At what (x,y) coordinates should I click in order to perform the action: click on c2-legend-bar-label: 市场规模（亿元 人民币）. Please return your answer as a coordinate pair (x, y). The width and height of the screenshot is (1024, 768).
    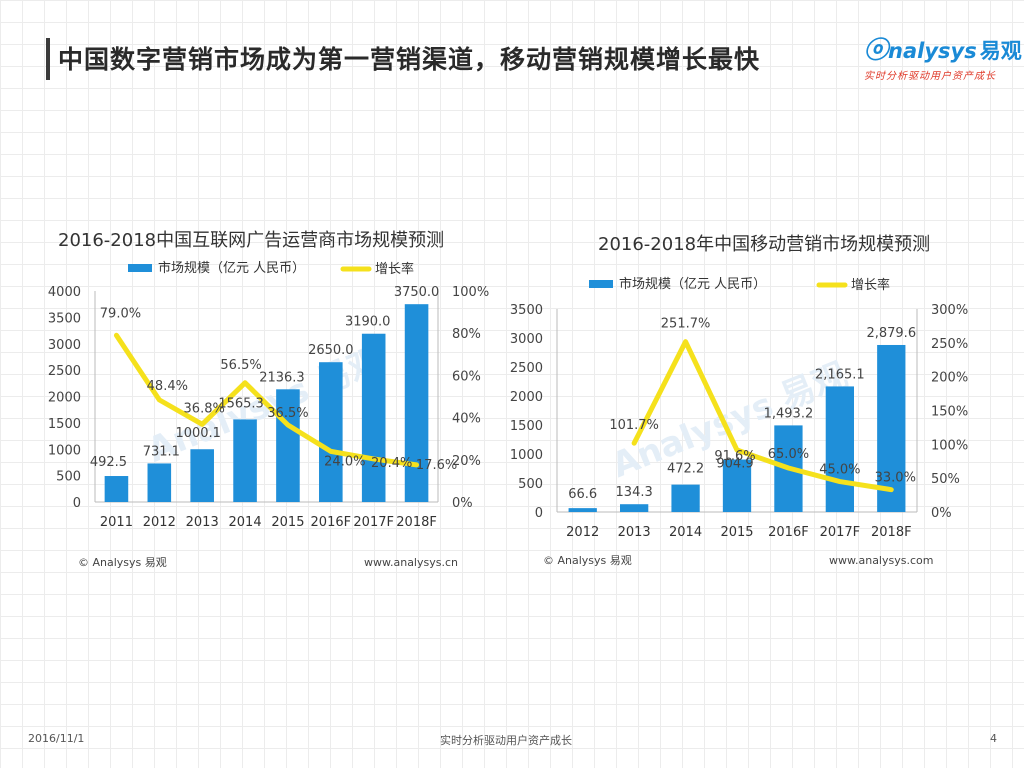
    Looking at the image, I should click on (692, 284).